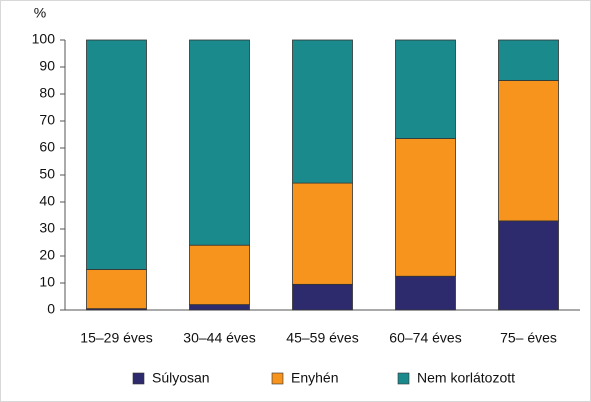 This screenshot has width=591, height=402. I want to click on legend-label: Nem korlátozott, so click(466, 378).